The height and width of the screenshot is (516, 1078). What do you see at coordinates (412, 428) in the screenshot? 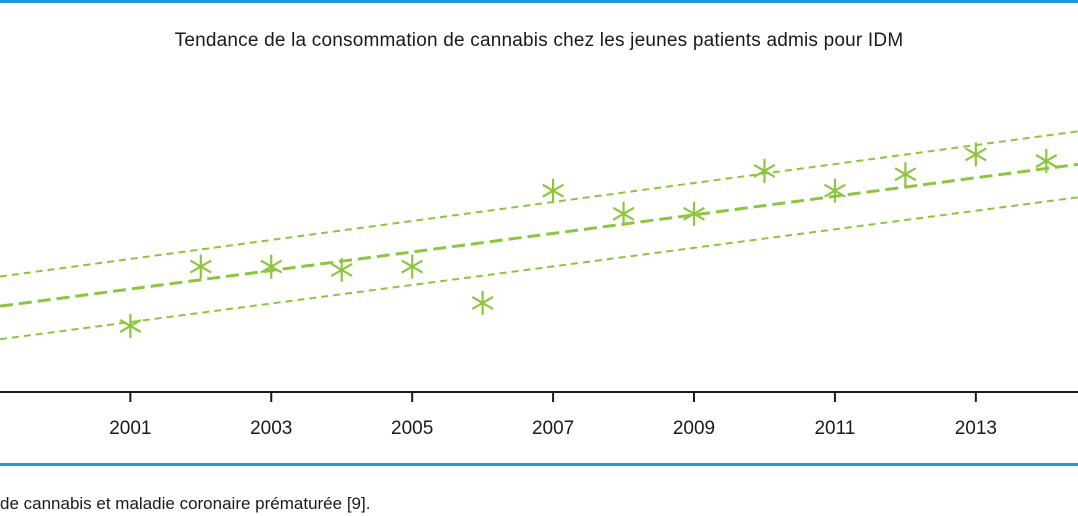
I see `x-tick-label: 2005` at bounding box center [412, 428].